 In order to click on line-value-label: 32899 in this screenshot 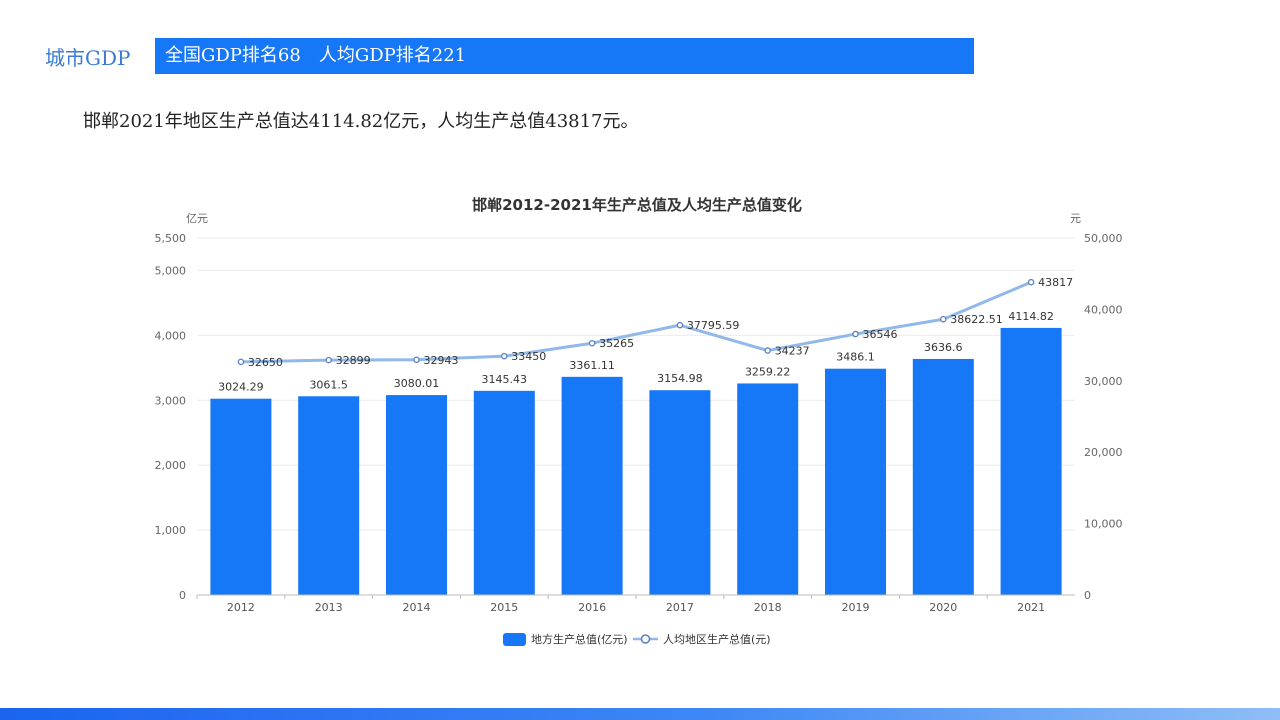, I will do `click(353, 360)`.